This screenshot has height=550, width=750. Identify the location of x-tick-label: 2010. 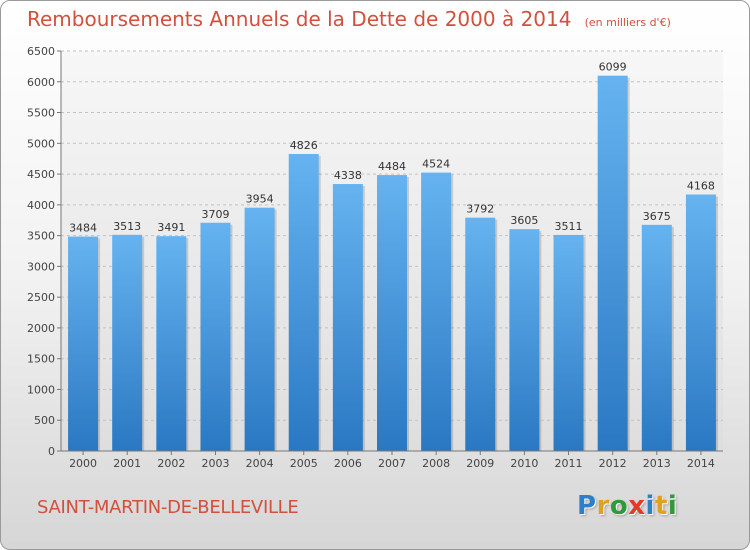
(524, 463).